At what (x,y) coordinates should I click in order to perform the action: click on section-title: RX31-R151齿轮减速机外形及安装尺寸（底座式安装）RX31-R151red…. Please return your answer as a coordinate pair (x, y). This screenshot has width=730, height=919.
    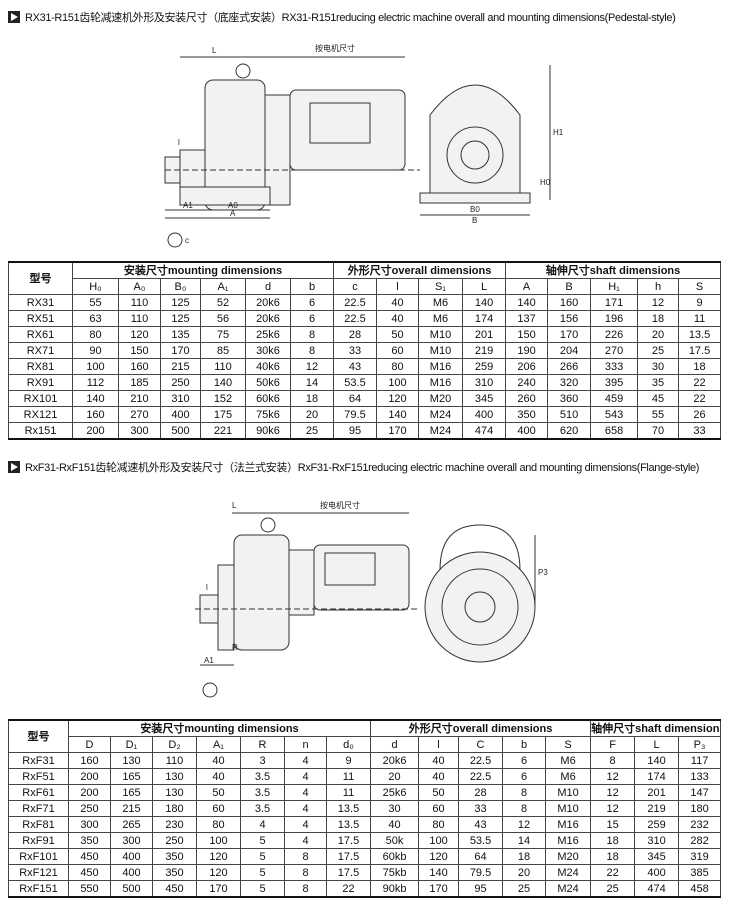
    Looking at the image, I should click on (342, 17).